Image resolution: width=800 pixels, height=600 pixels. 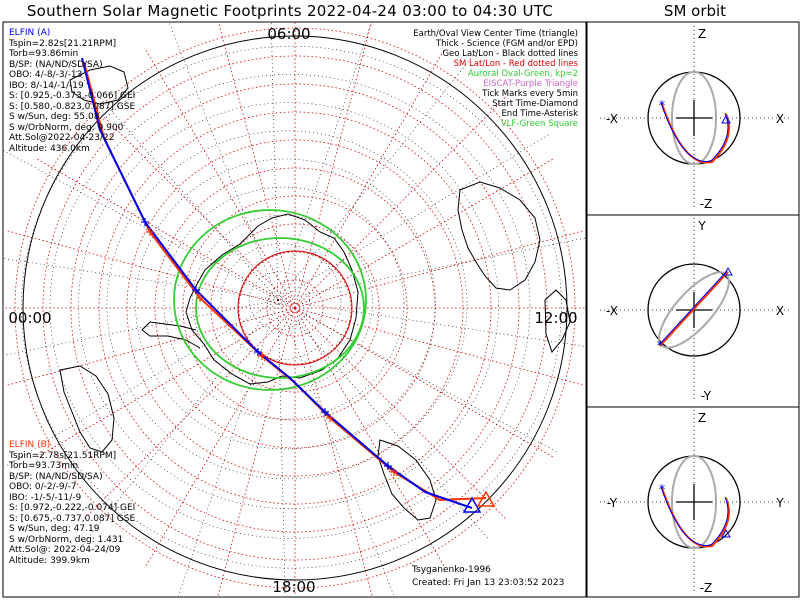 What do you see at coordinates (279, 301) in the screenshot?
I see `geo-latitude-circle` at bounding box center [279, 301].